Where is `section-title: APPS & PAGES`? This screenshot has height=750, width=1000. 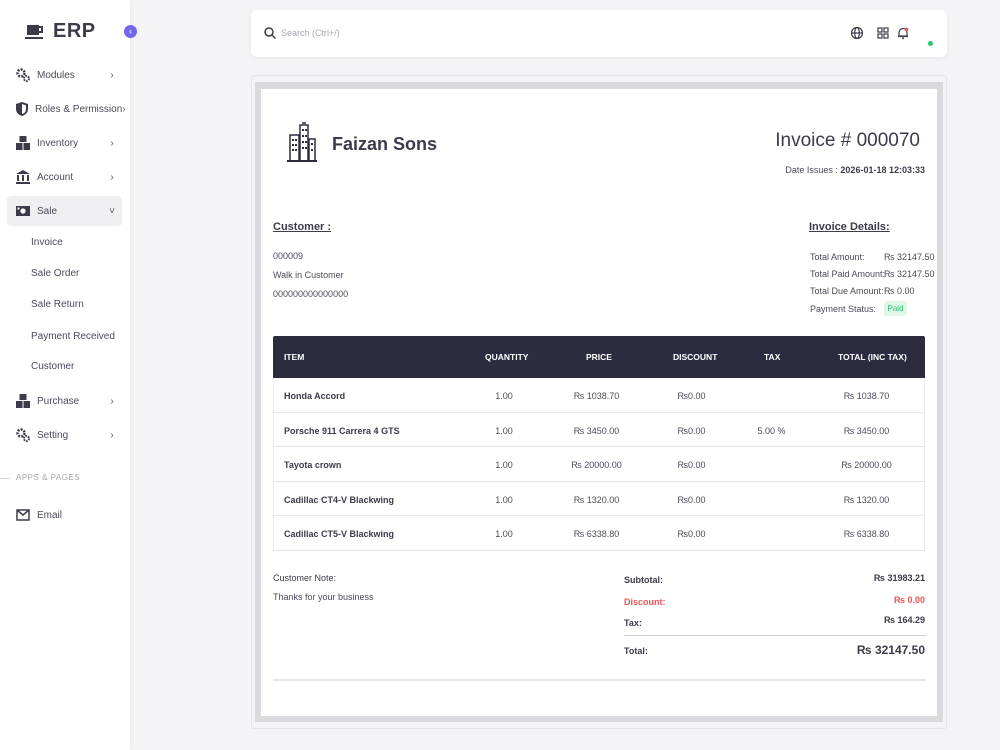 section-title: APPS & PAGES is located at coordinates (48, 477).